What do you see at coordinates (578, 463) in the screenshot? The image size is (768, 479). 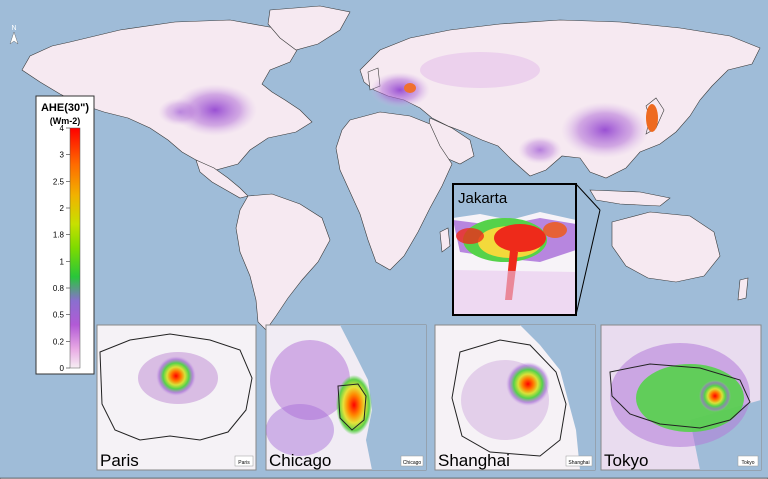 I see `panel-shanghai-tag: Shanghai` at bounding box center [578, 463].